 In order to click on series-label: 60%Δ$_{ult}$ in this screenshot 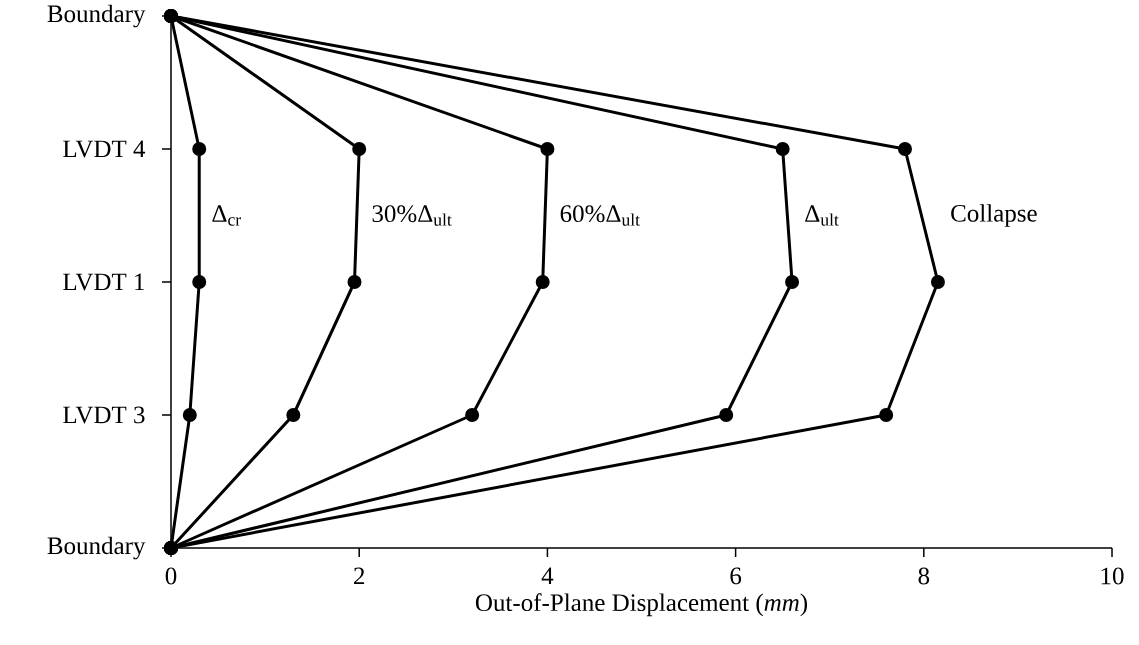, I will do `click(600, 215)`.